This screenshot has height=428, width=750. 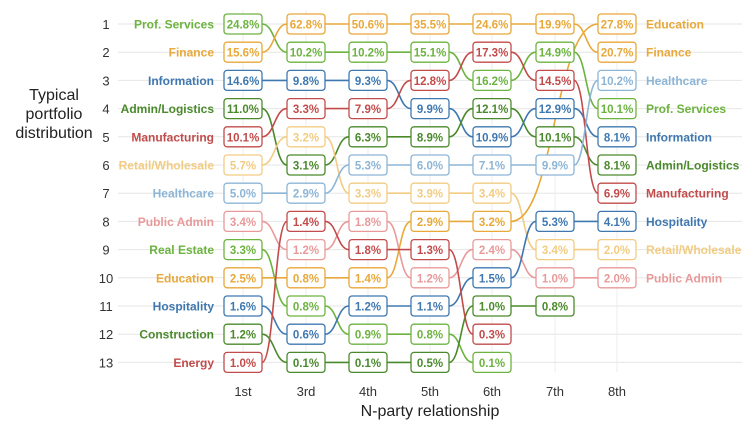 I want to click on value-box-information: 10.9%, so click(x=492, y=137).